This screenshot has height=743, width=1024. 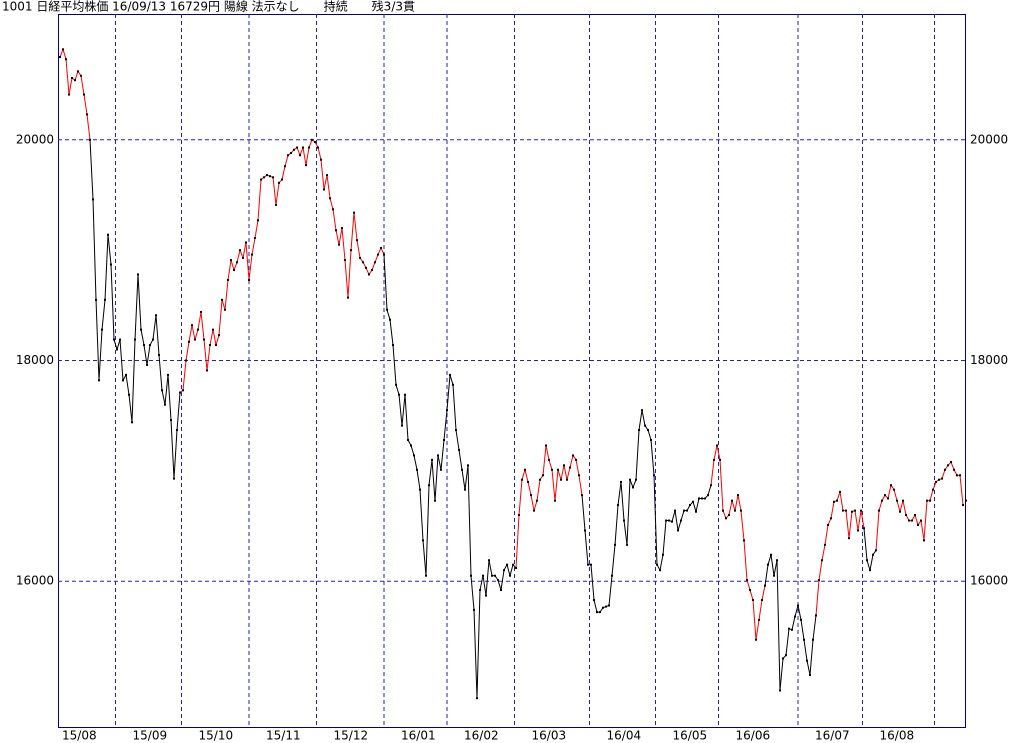 What do you see at coordinates (35, 139) in the screenshot?
I see `y-tick-label: 20000` at bounding box center [35, 139].